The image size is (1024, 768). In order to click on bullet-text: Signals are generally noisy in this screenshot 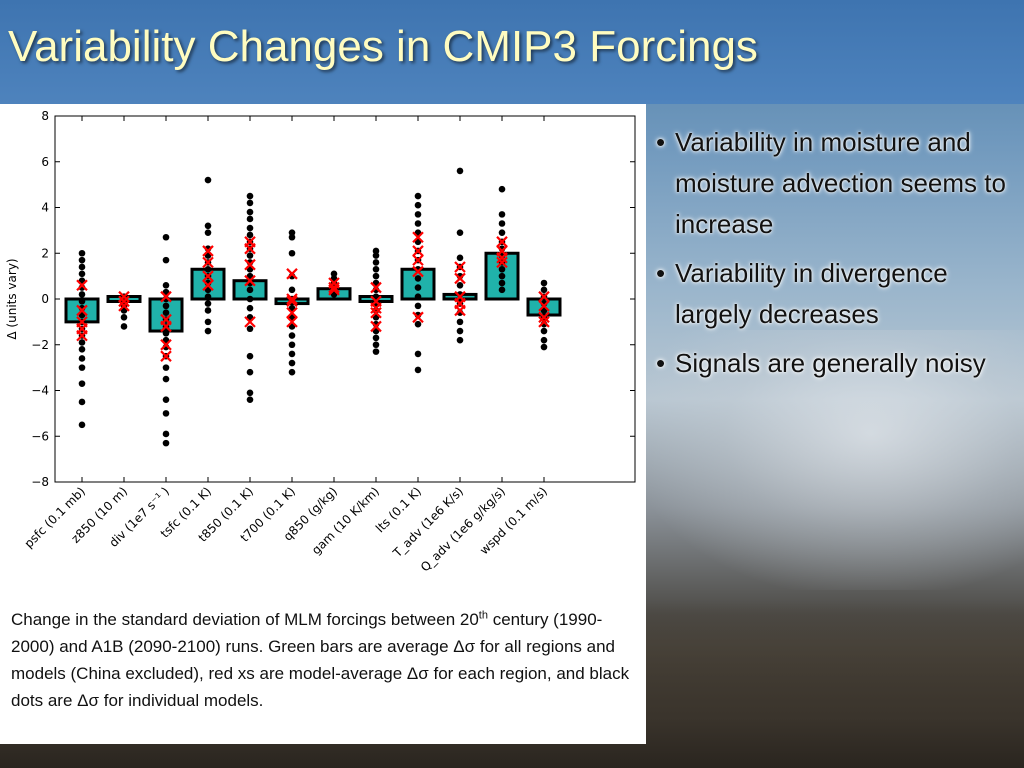, I will do `click(830, 363)`.